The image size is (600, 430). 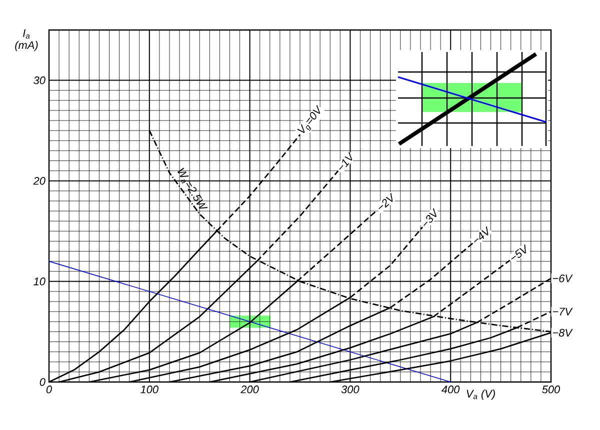 I want to click on y-tick-label: 30, so click(x=40, y=80).